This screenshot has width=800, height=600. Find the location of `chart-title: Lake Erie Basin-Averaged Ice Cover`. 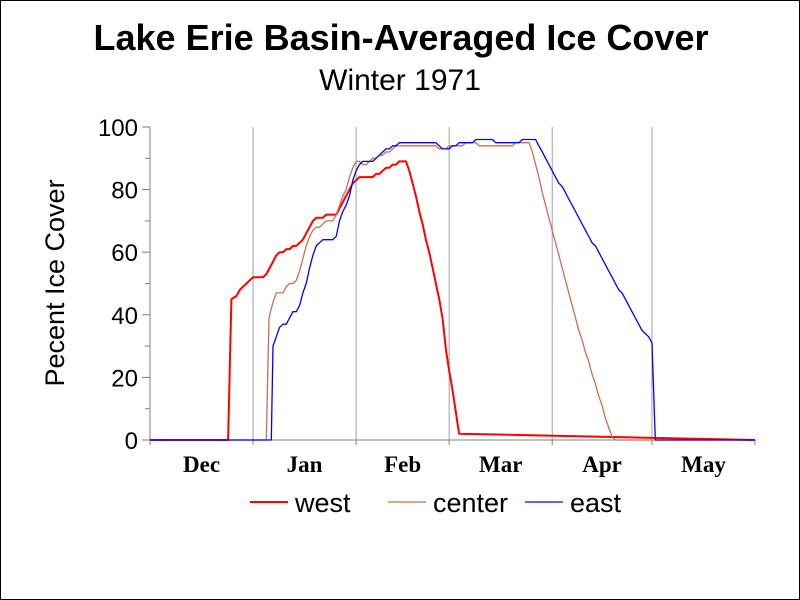

chart-title: Lake Erie Basin-Averaged Ice Cover is located at coordinates (401, 37).